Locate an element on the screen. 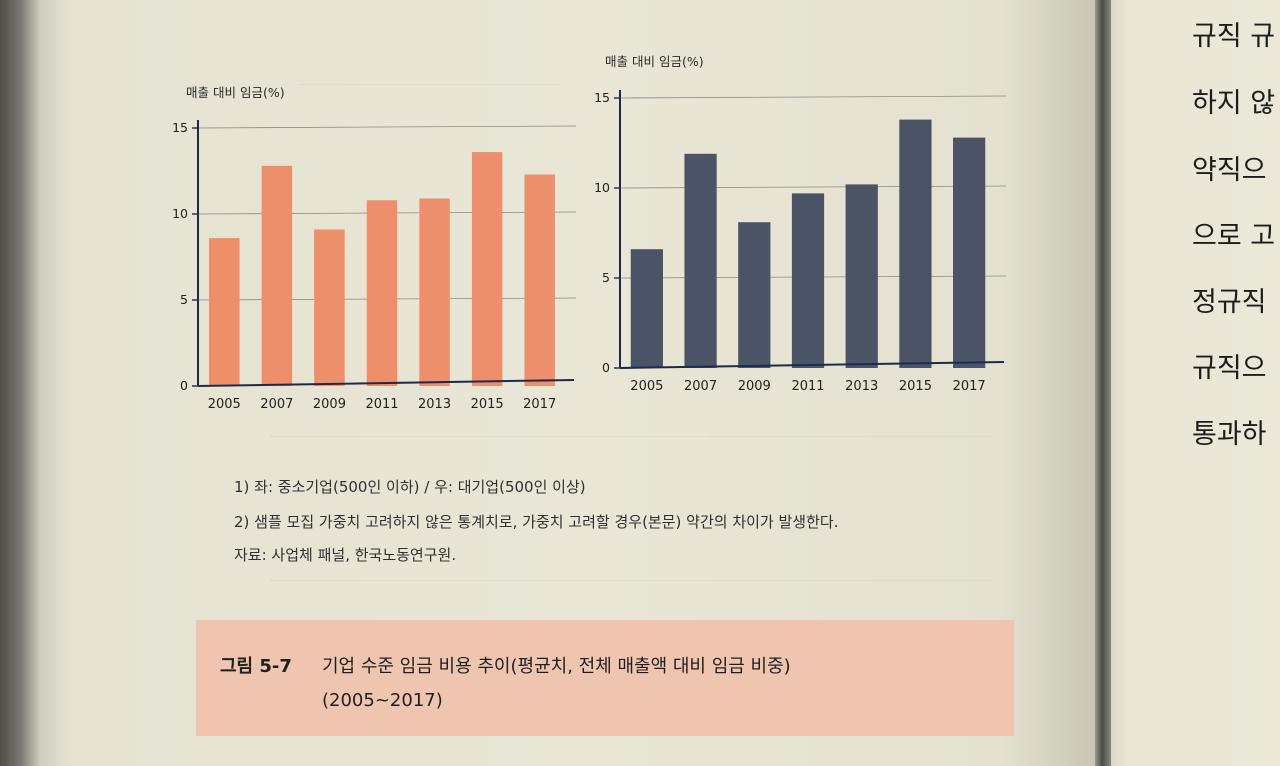 The height and width of the screenshot is (766, 1280). chart-large-firms-svg: 0 5 10 15 2005 2007 2009 2011 2013 2015 2017 is located at coordinates (800, 242).